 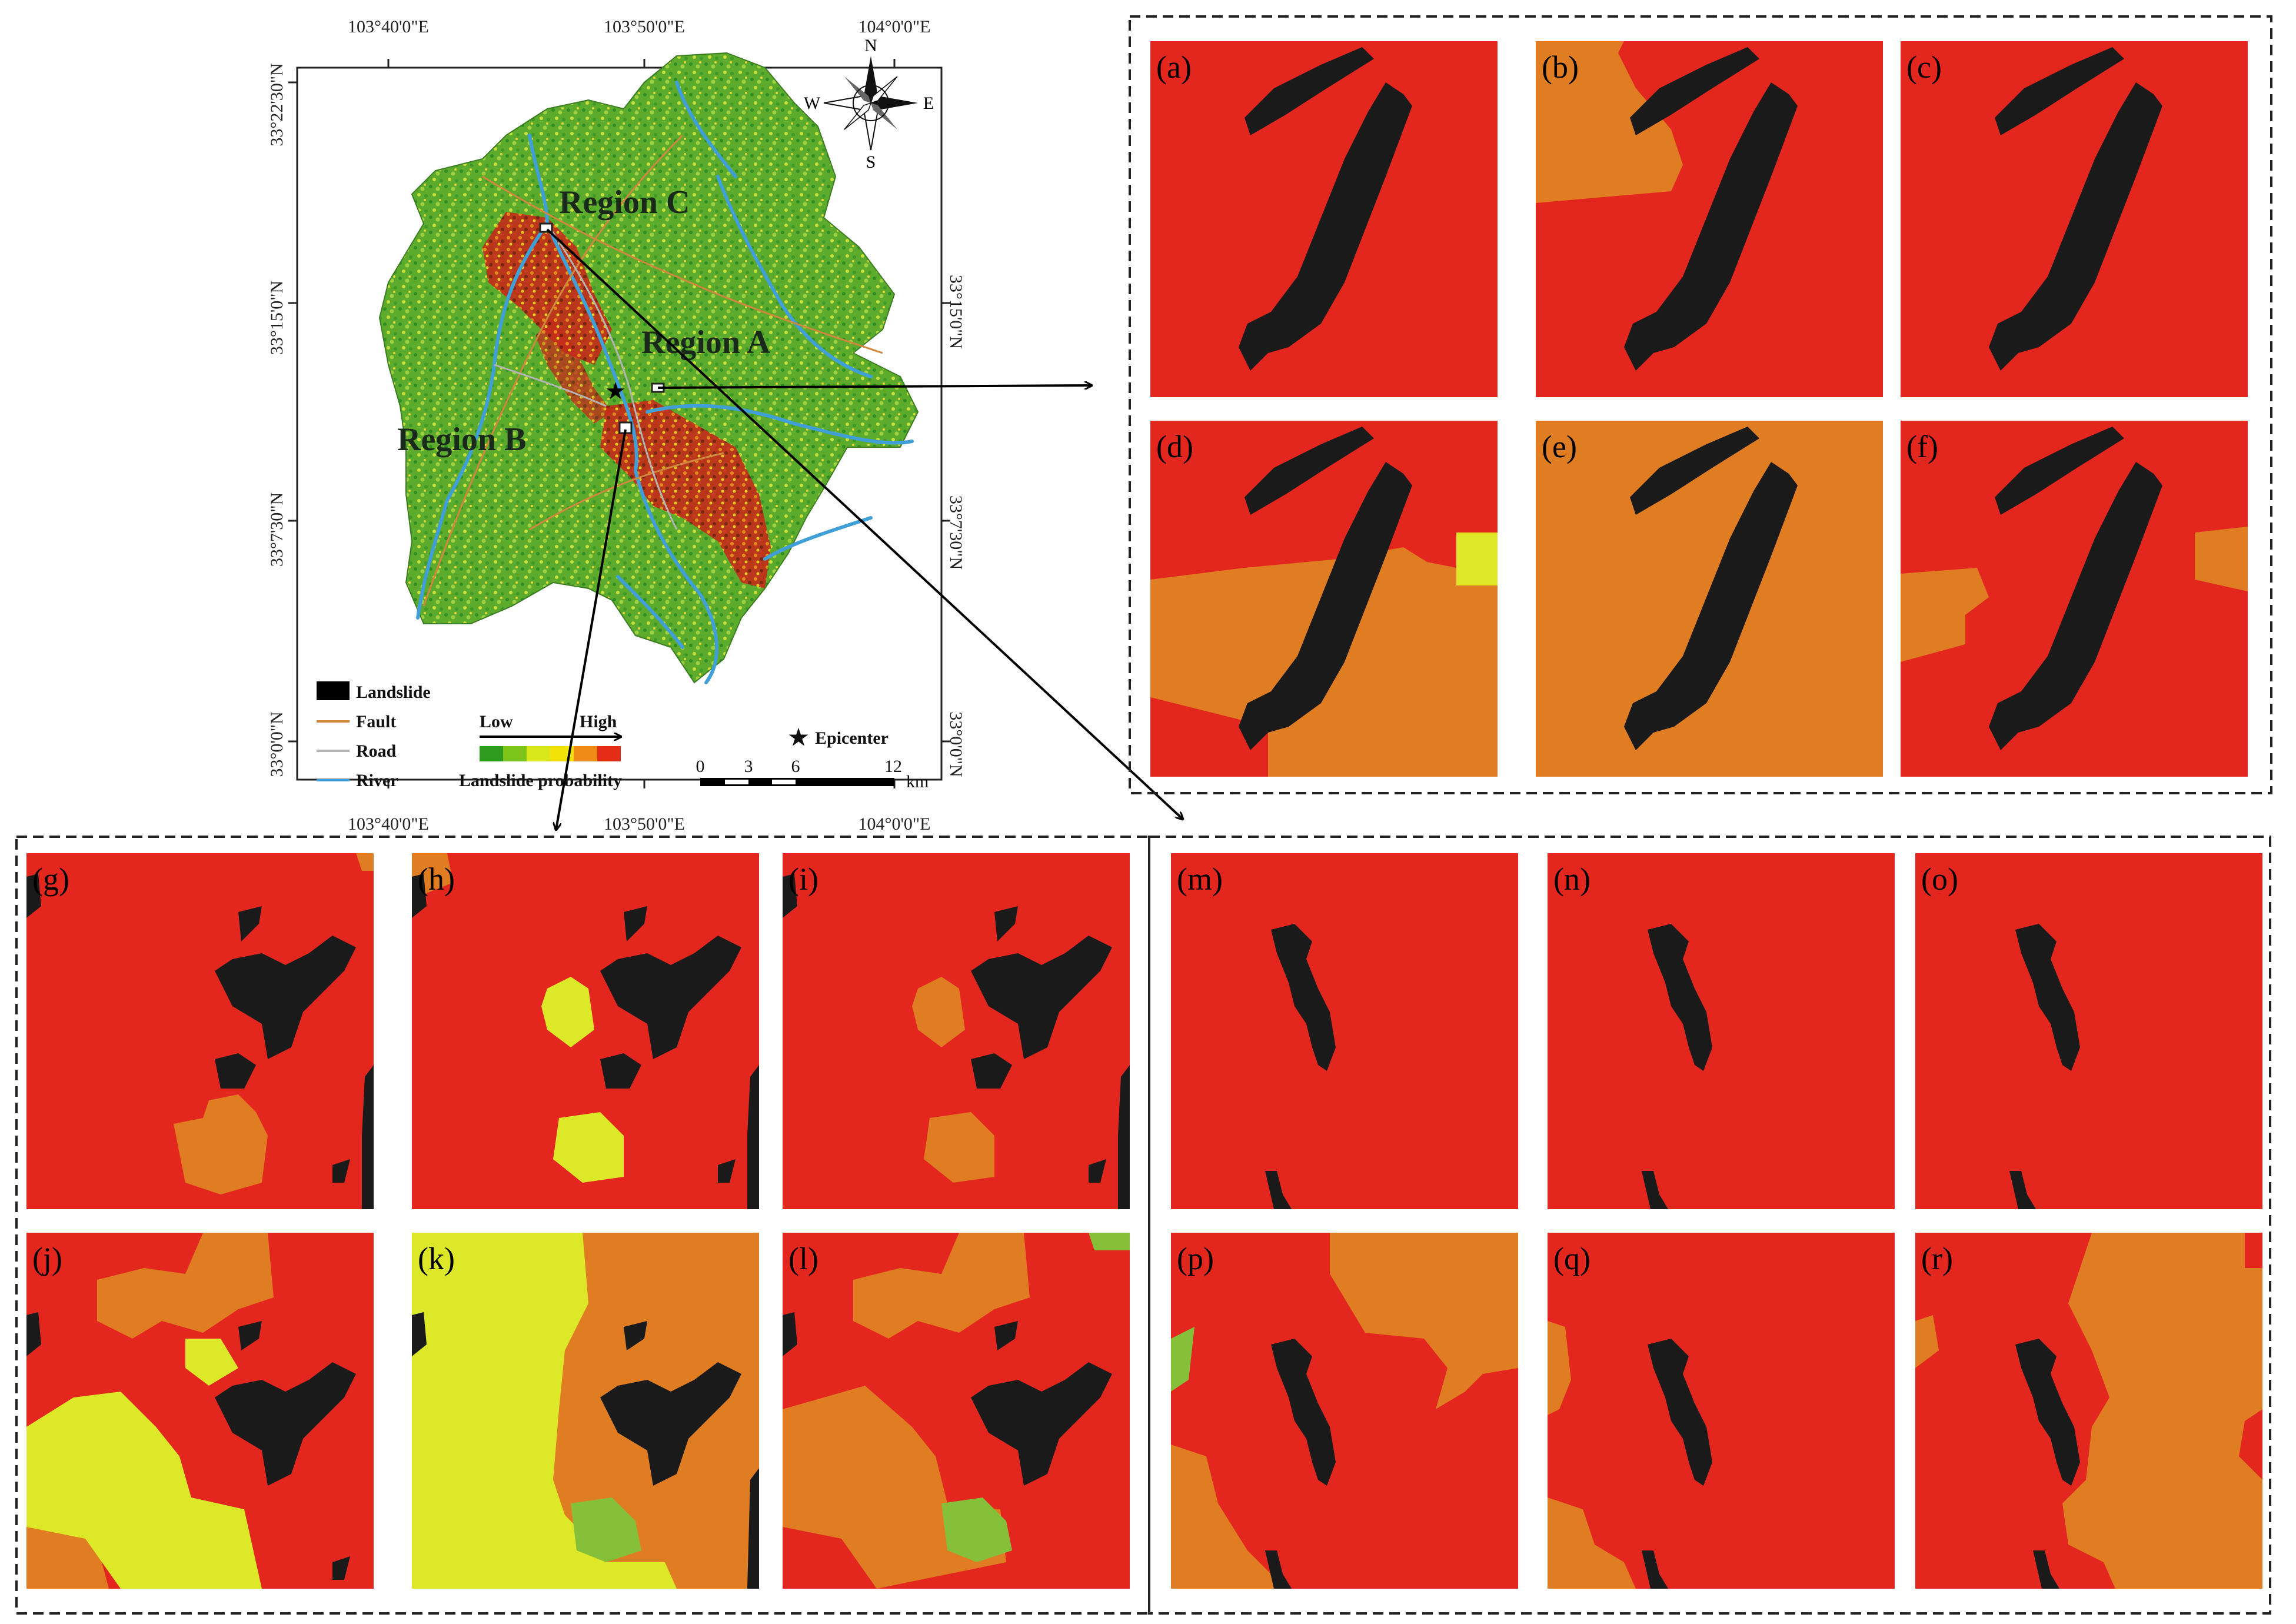 I want to click on panel-label: (i), so click(x=803, y=879).